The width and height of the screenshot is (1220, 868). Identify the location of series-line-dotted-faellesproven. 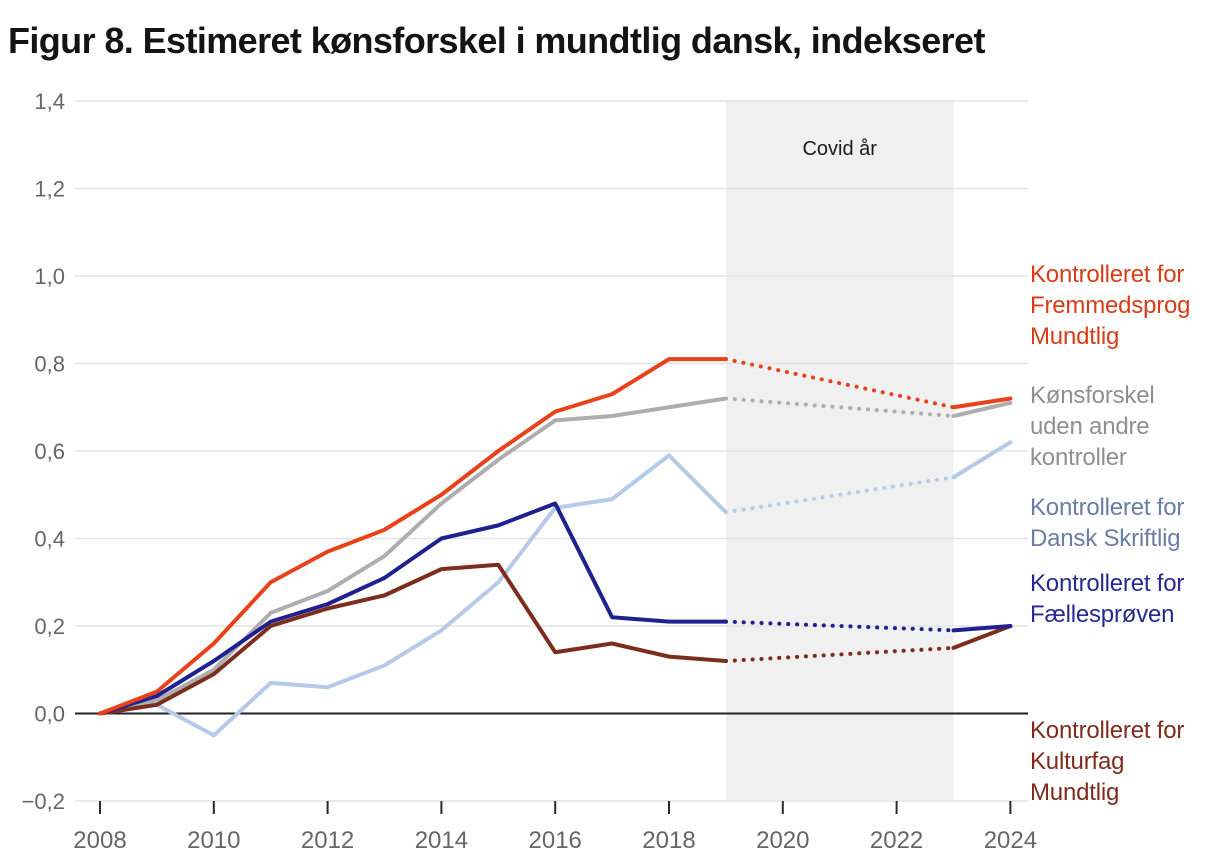
(839, 626).